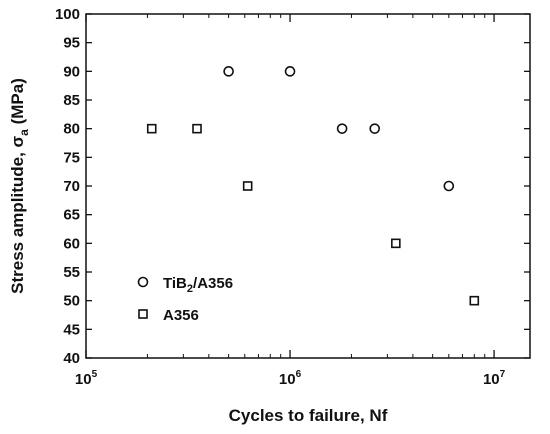 Image resolution: width=550 pixels, height=434 pixels. I want to click on y-axis-title: Stress amplitude, σa (MPa), so click(19, 186).